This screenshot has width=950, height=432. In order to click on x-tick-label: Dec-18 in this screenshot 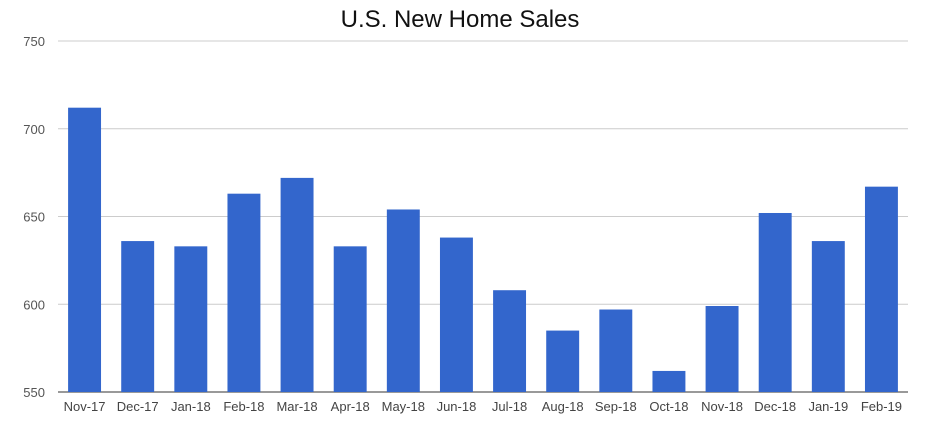, I will do `click(775, 406)`.